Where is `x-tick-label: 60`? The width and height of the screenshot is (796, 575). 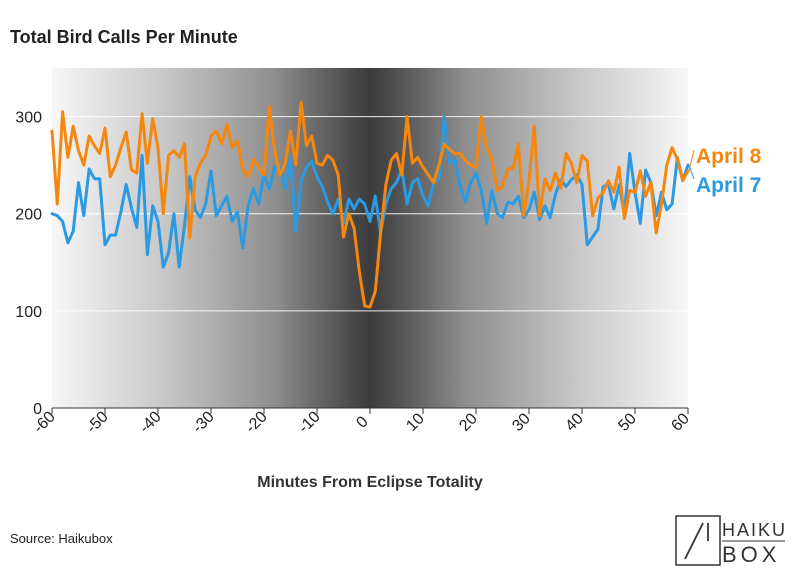
x-tick-label: 60 is located at coordinates (680, 422).